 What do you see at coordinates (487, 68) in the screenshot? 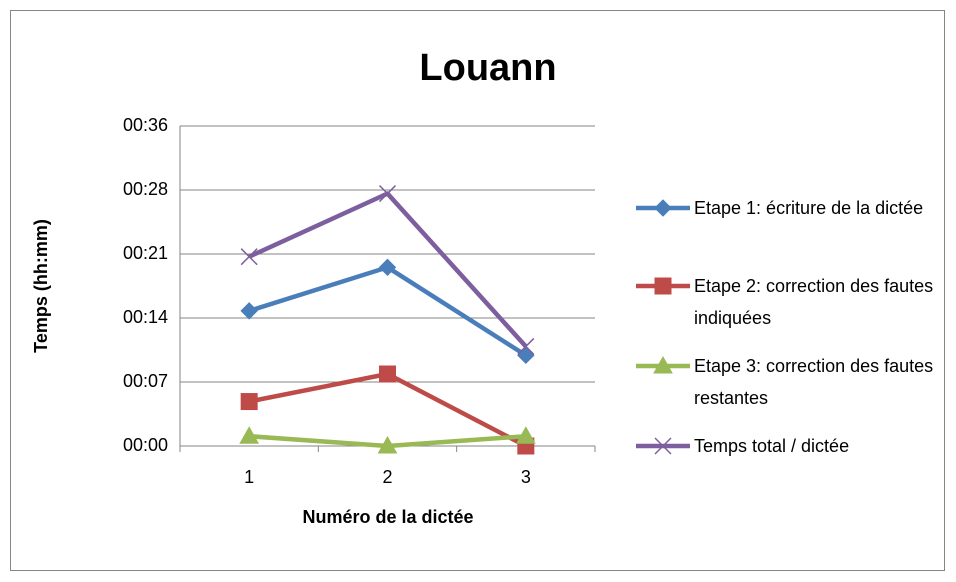
I see `chart-title: Louann` at bounding box center [487, 68].